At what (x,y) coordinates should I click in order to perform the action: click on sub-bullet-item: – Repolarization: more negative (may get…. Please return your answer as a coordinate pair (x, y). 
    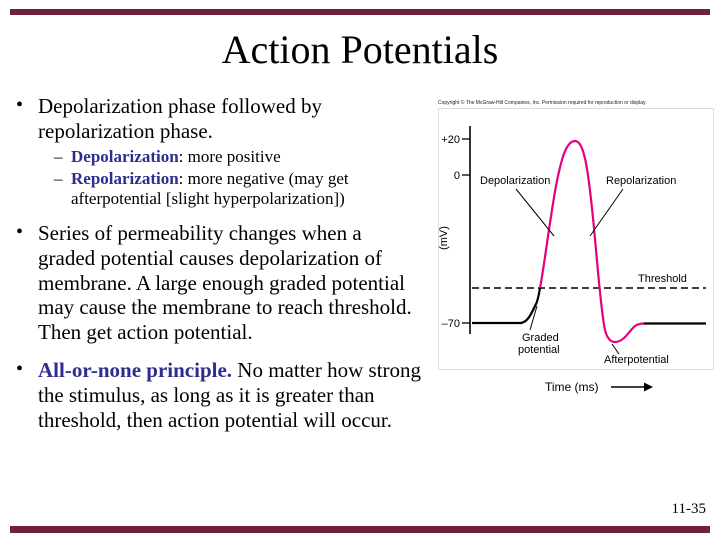
    Looking at the image, I should click on (239, 188).